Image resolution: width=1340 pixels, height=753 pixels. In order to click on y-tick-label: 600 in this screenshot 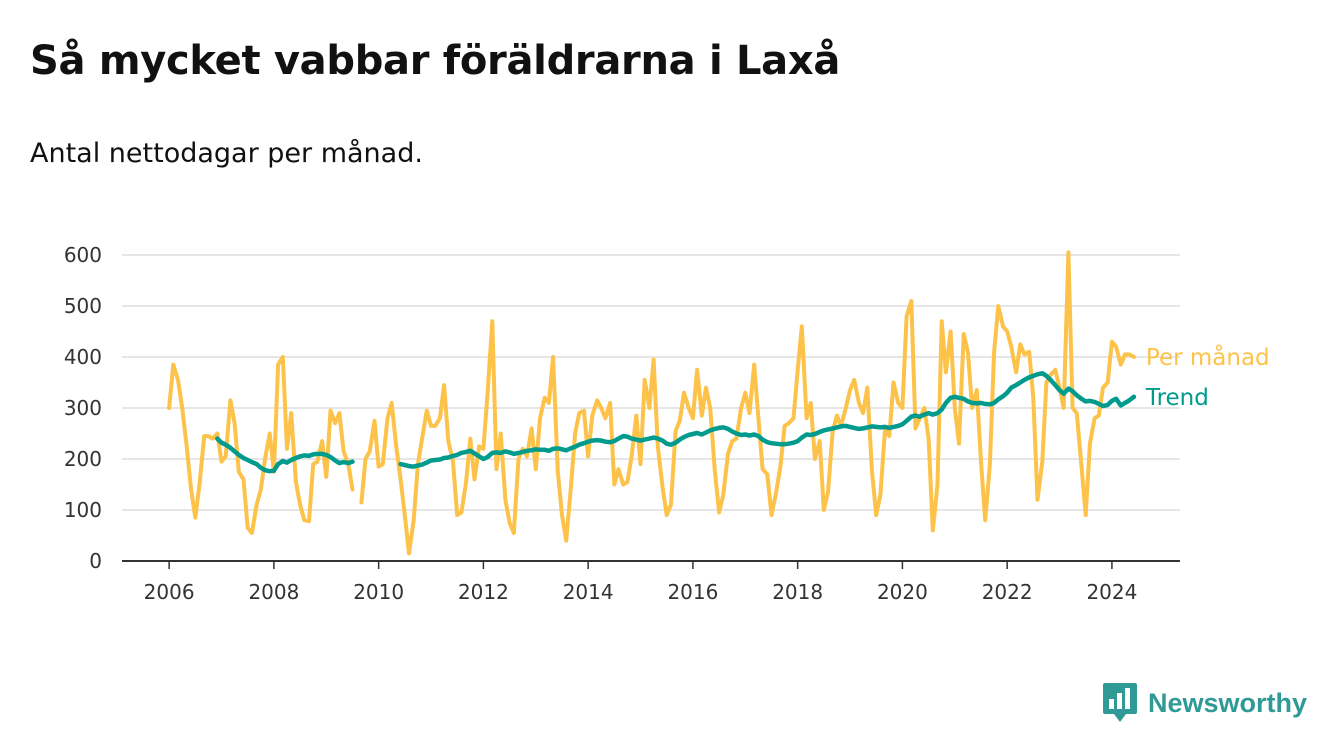, I will do `click(83, 255)`.